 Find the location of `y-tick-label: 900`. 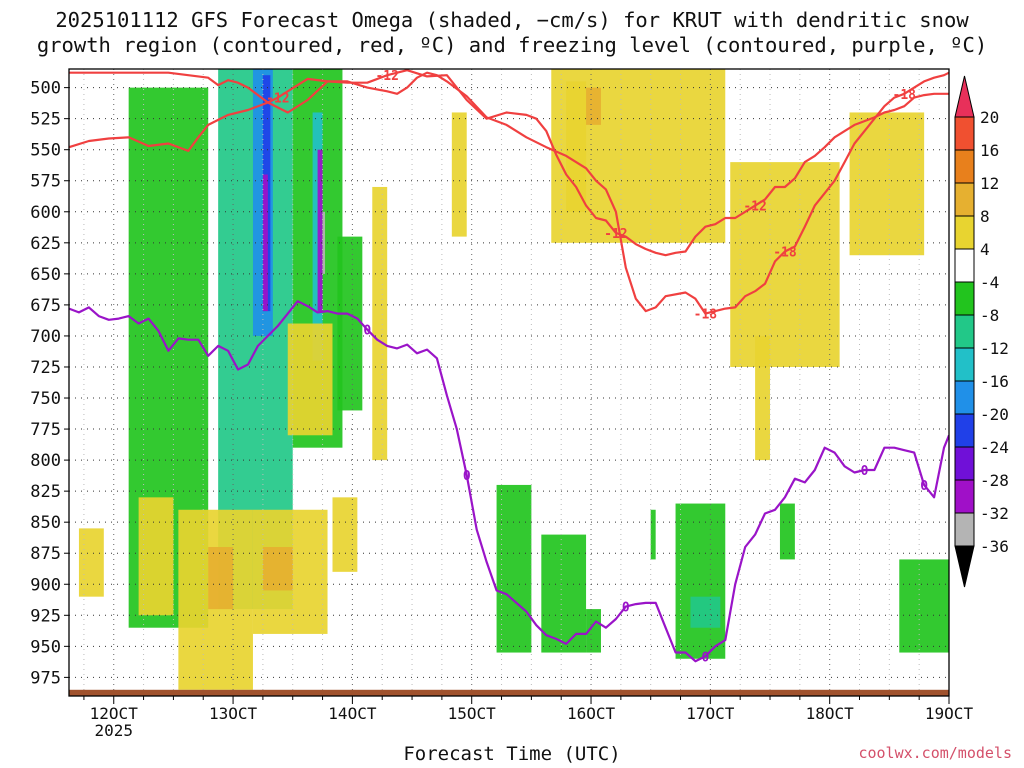

y-tick-label: 900 is located at coordinates (45, 585).